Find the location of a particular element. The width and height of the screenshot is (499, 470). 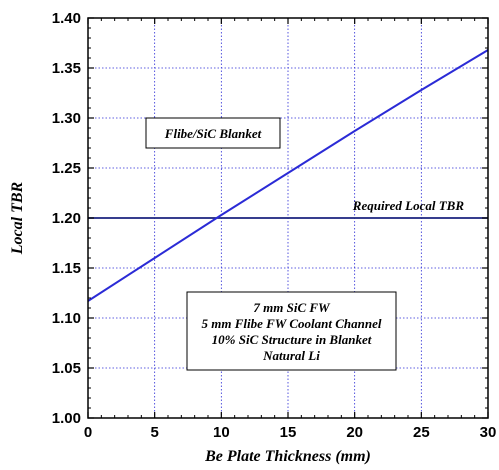

x-tick-labels: 0 5 10 15 20 25 30 is located at coordinates (290, 432).